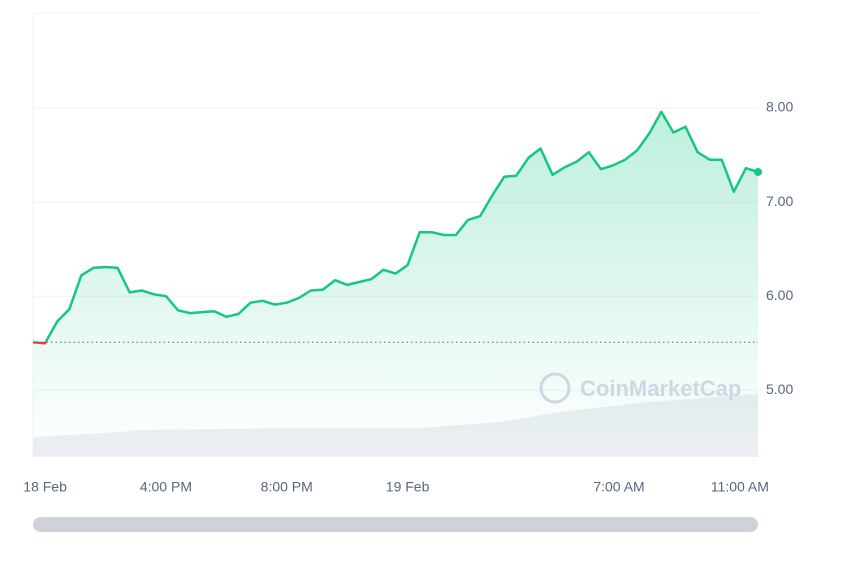 The height and width of the screenshot is (567, 850). Describe the element at coordinates (395, 524) in the screenshot. I see `scrollbar` at that location.